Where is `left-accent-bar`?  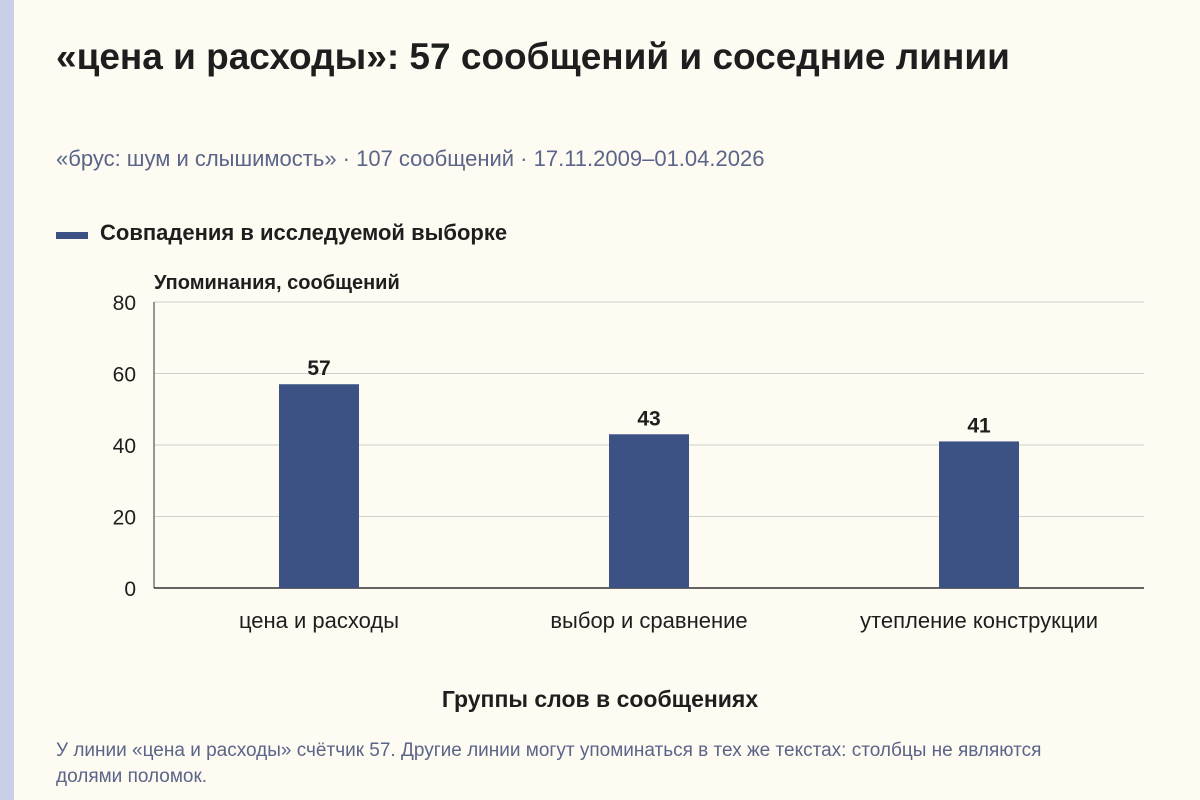 left-accent-bar is located at coordinates (7, 400).